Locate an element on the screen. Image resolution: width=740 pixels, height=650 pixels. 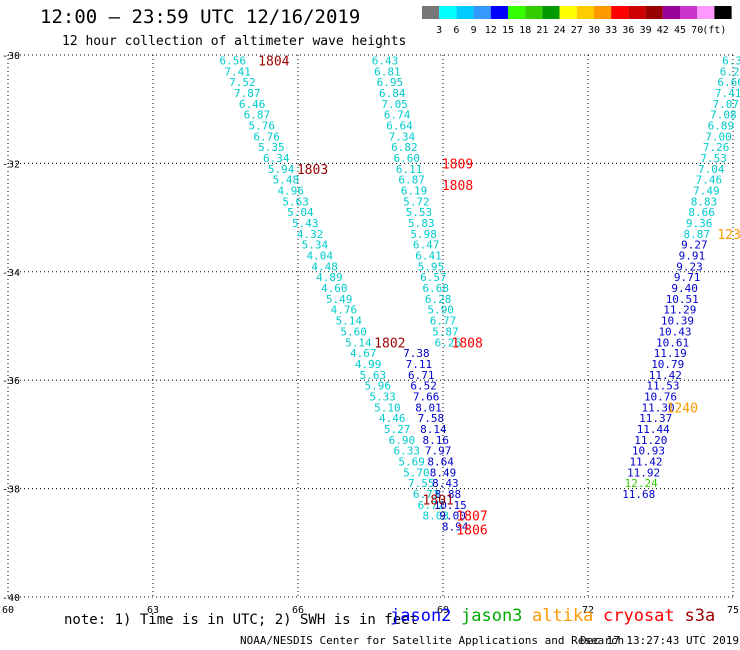
wave-height-value: 5.70 is located at coordinates (416, 472).